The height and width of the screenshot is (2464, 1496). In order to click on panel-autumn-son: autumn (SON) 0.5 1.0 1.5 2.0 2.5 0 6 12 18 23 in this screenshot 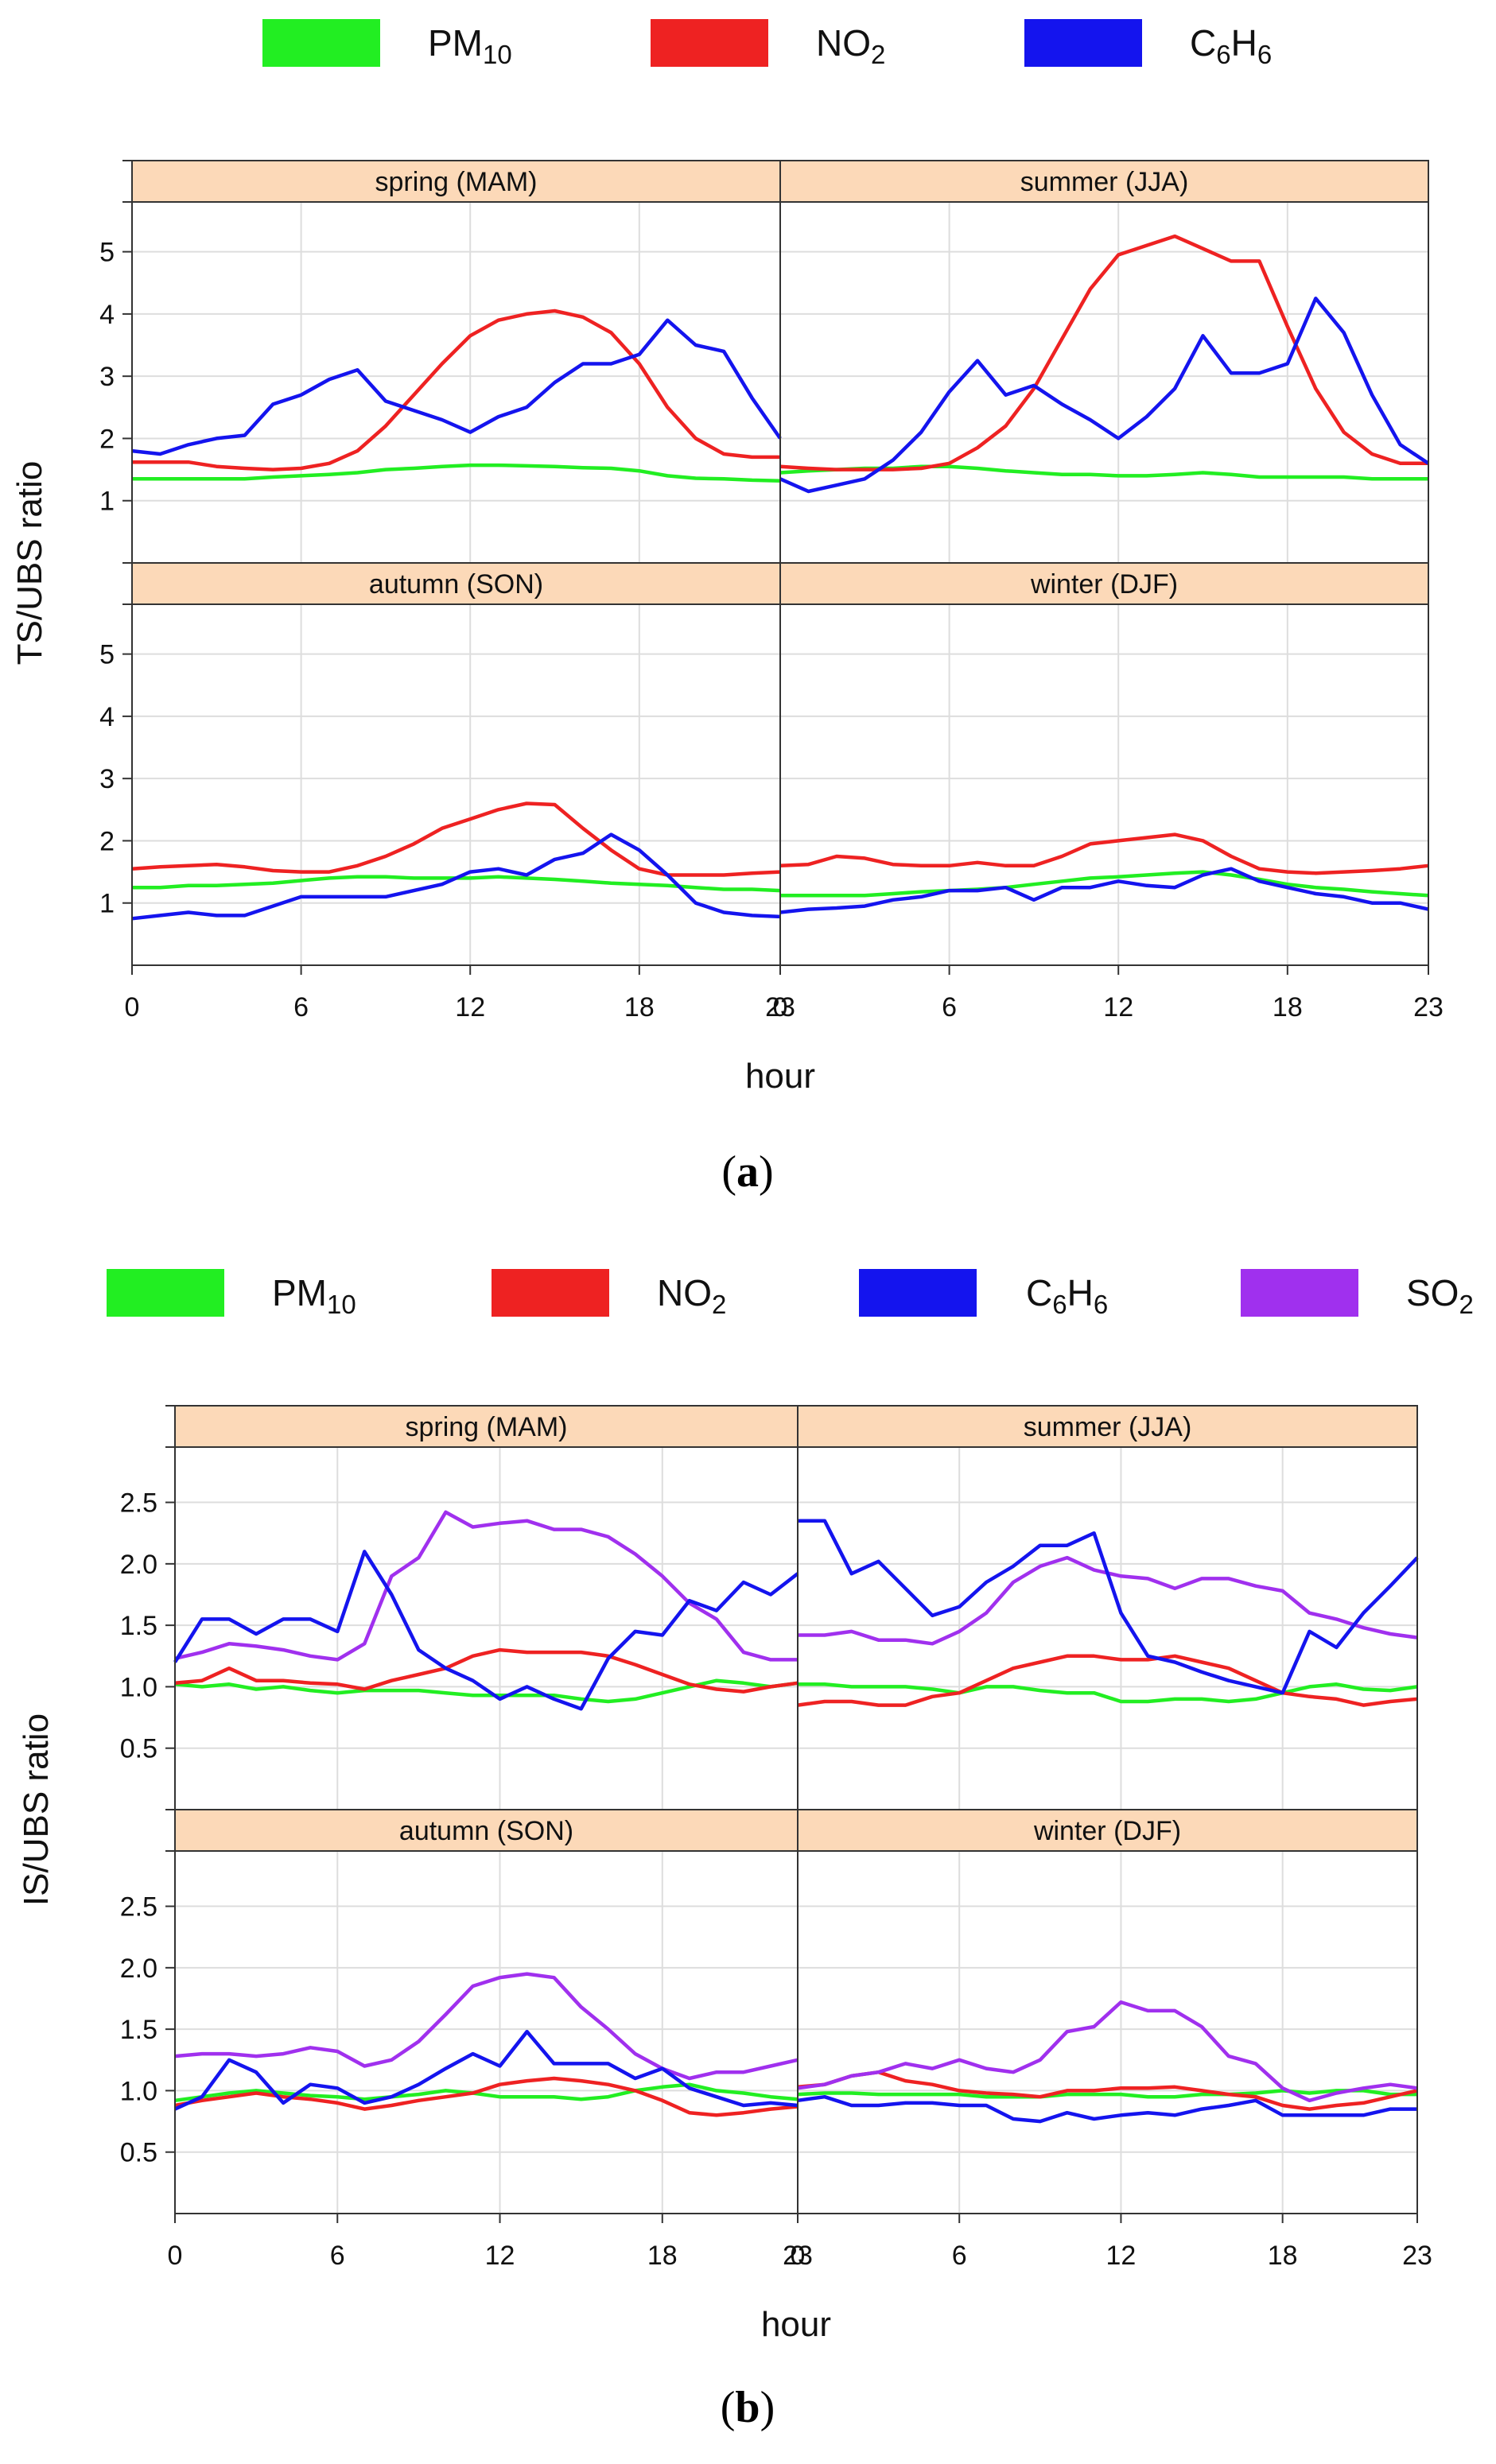, I will do `click(466, 2040)`.